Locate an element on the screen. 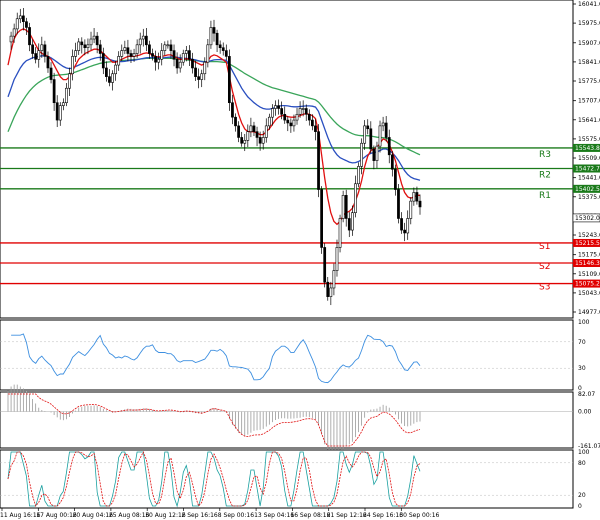  rsi-panel-frame is located at coordinates (287, 355).